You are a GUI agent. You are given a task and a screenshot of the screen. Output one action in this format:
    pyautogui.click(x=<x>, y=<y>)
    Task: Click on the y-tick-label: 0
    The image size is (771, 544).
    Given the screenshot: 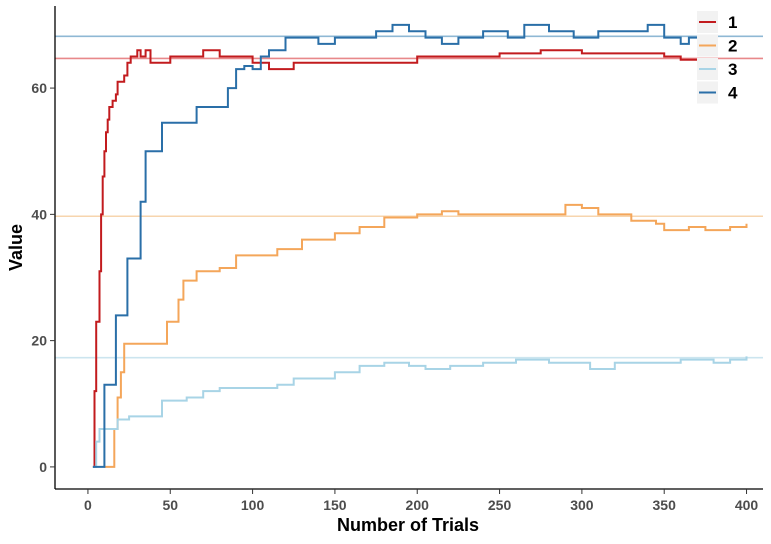 What is the action you would take?
    pyautogui.click(x=43, y=467)
    